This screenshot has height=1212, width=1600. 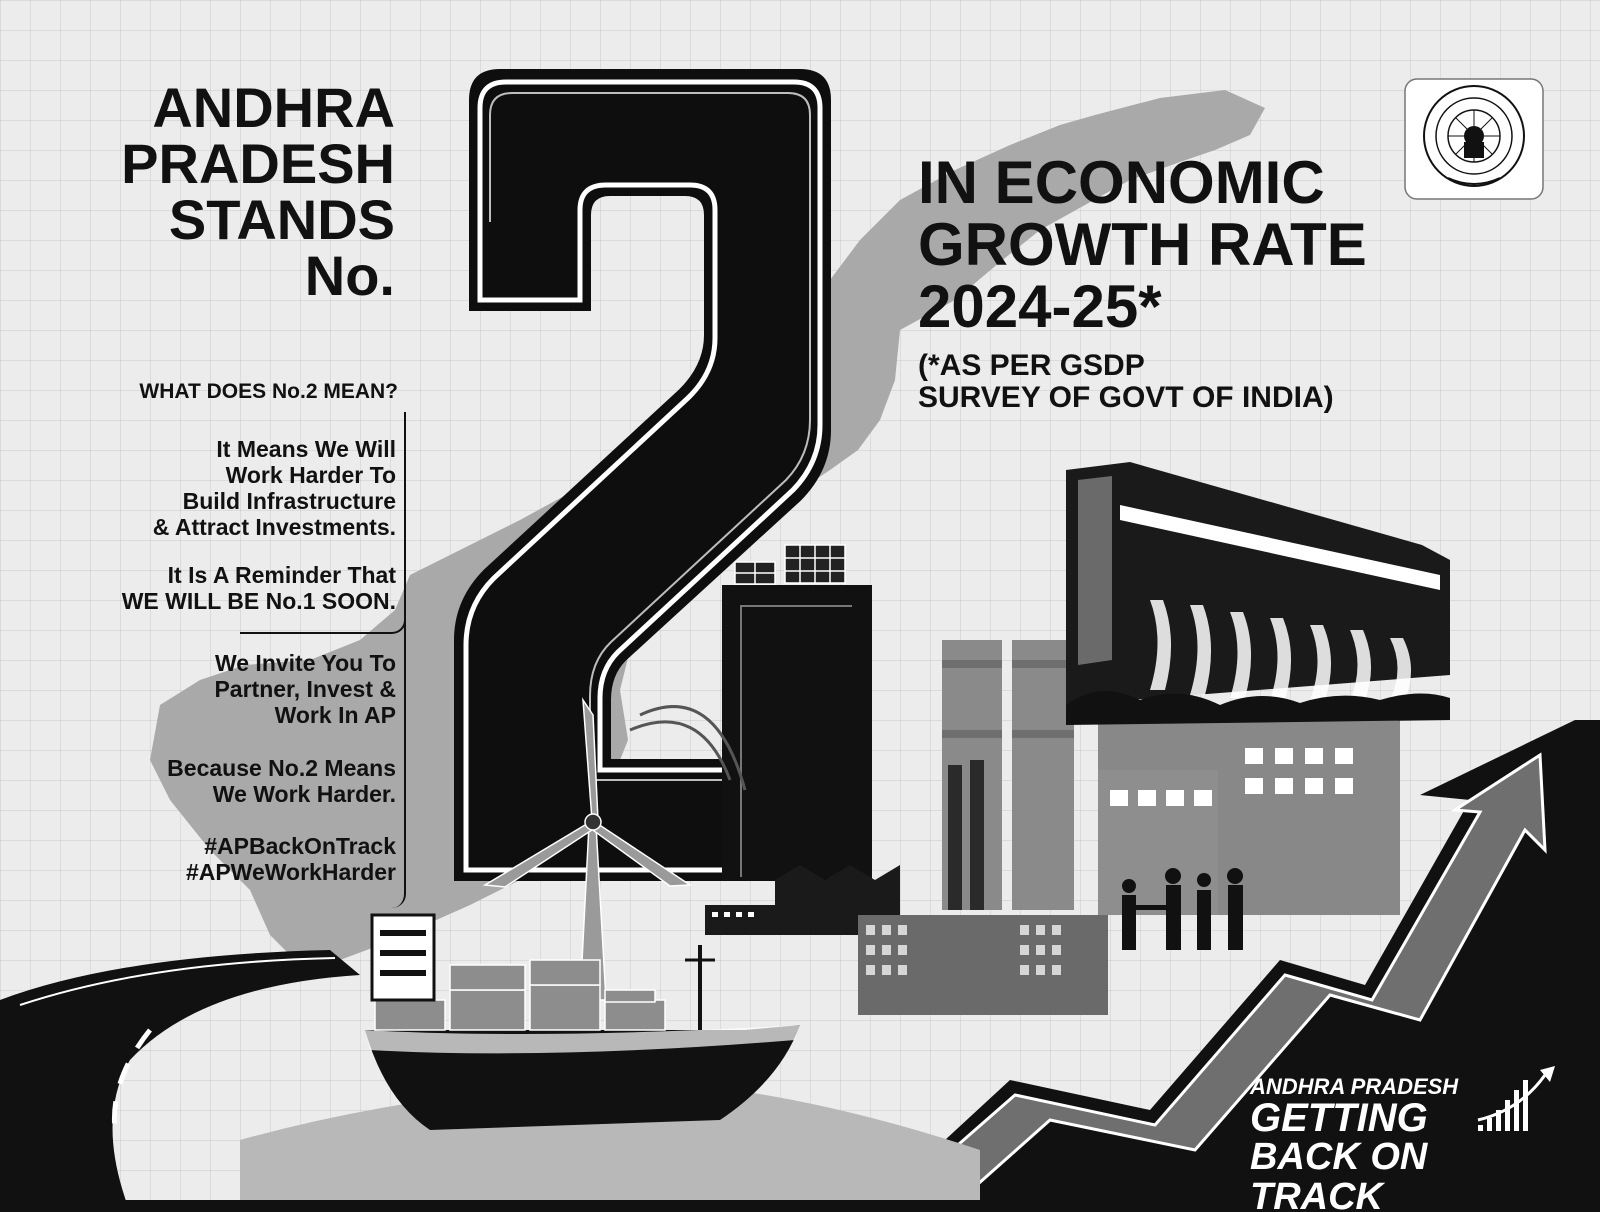 What do you see at coordinates (268, 391) in the screenshot?
I see `meaning-question: WHAT DOES No.2 MEAN?` at bounding box center [268, 391].